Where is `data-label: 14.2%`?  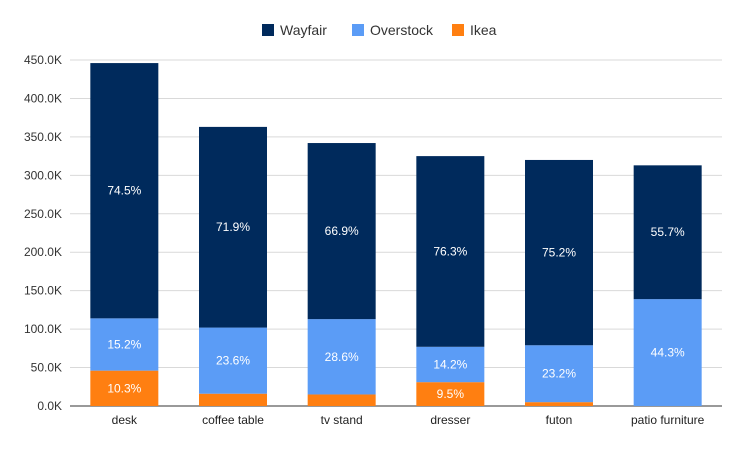 data-label: 14.2% is located at coordinates (450, 364).